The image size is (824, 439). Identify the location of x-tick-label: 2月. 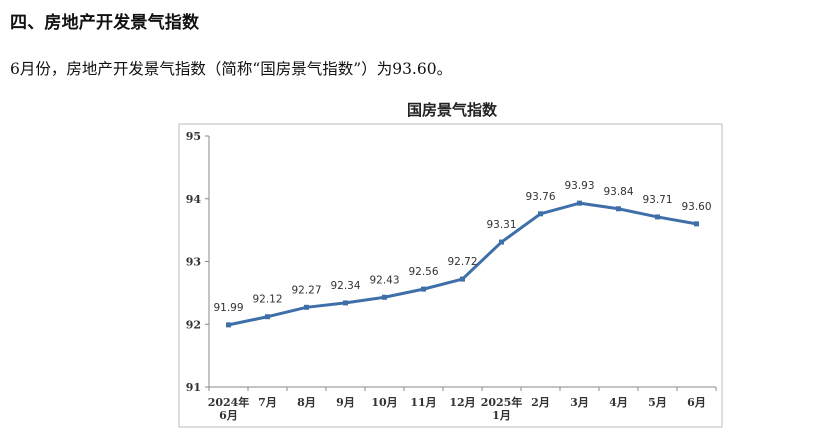
(540, 402).